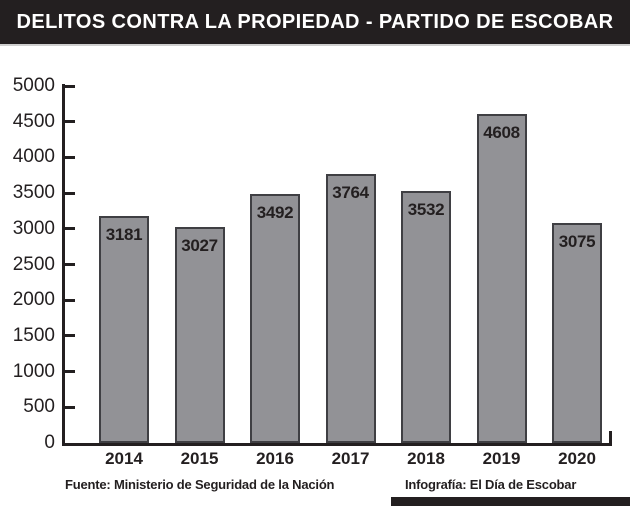 This screenshot has height=506, width=630. Describe the element at coordinates (124, 329) in the screenshot. I see `bar-2014: 3181` at that location.